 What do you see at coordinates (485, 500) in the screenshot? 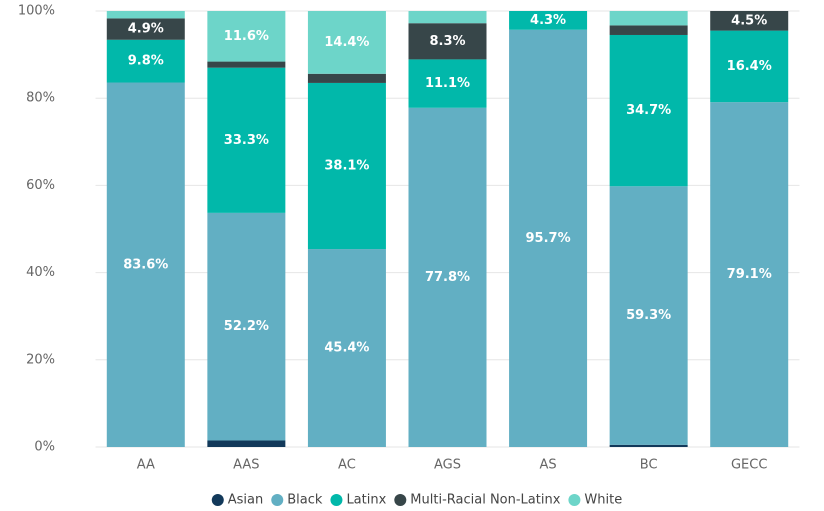
I see `legend-label: Multi-Racial Non-Latinx` at bounding box center [485, 500].